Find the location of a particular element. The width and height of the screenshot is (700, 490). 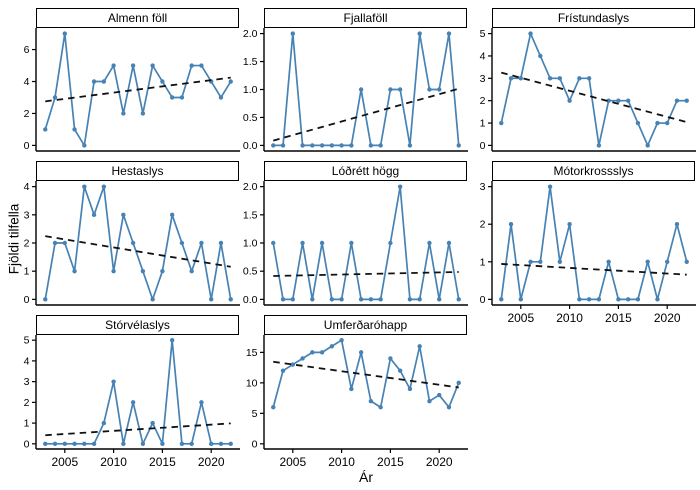

y-tick-label: 1.5 is located at coordinates (250, 62).